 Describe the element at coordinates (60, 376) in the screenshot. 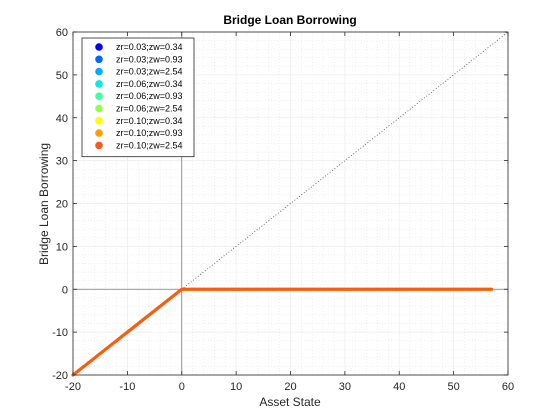

I see `y-tick-label: -20` at that location.